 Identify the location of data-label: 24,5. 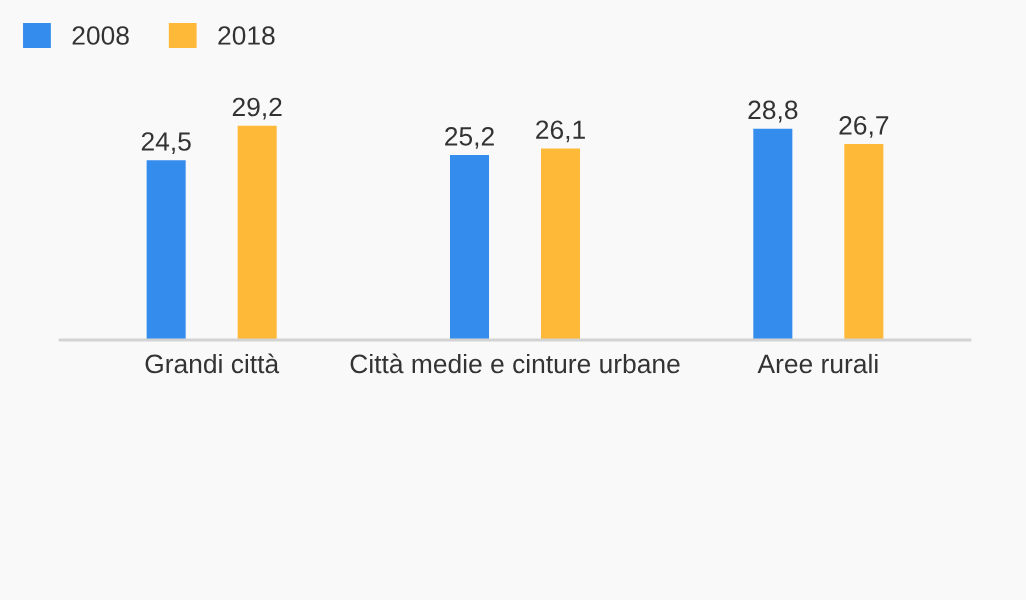
(166, 143).